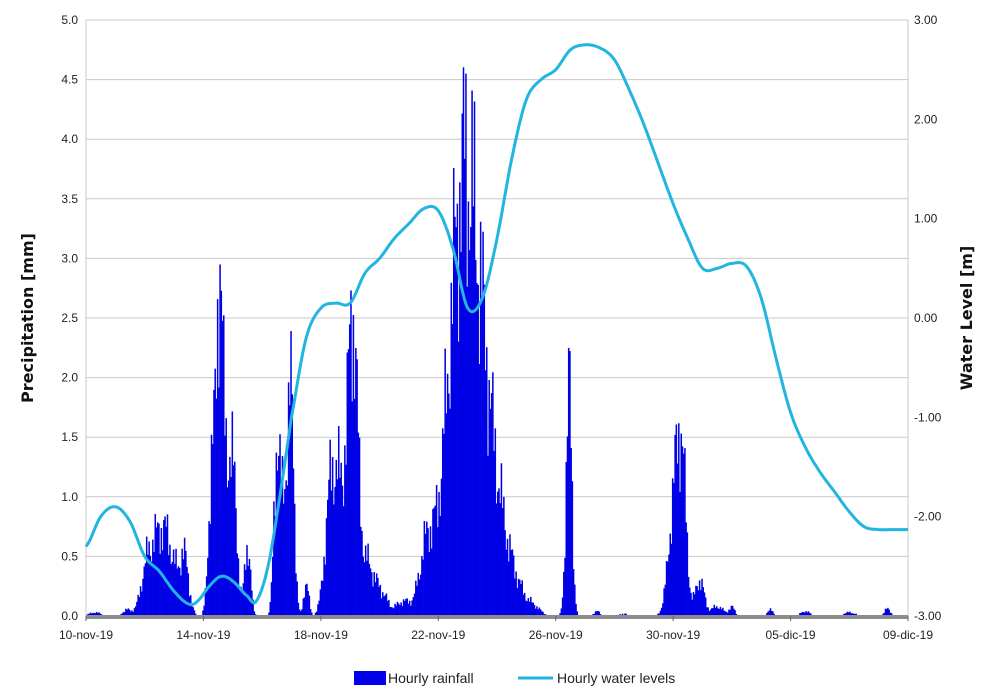 This screenshot has height=689, width=989. Describe the element at coordinates (69, 318) in the screenshot. I see `y-tick-label: 2.5` at that location.